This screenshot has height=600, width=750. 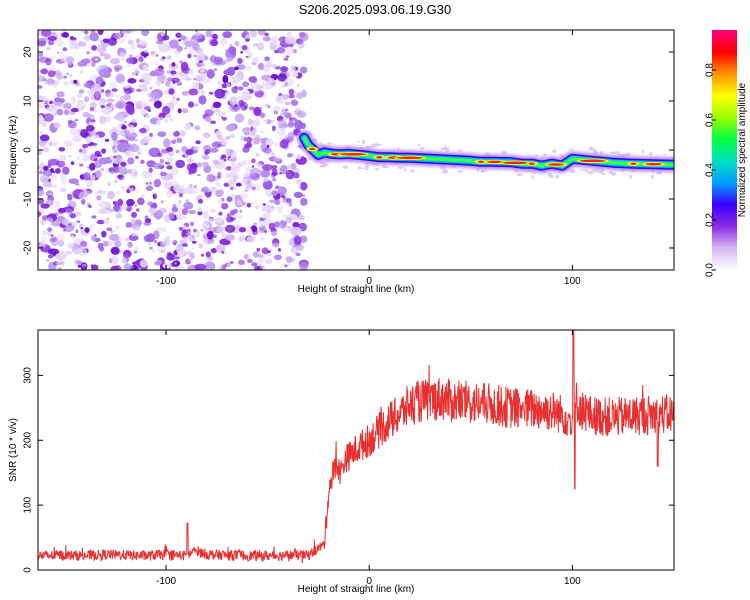 I want to click on figure-title: S206.2025.093.06.19.G30, so click(x=375, y=9).